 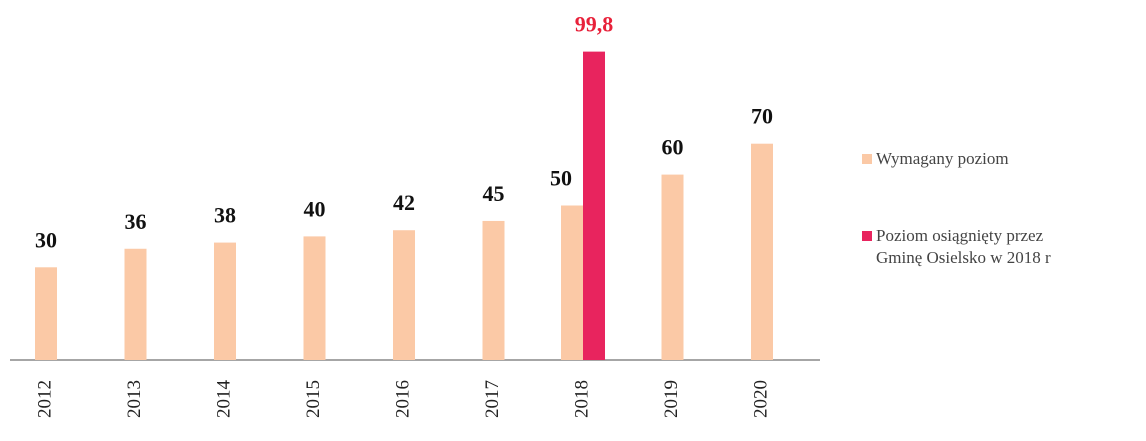 I want to click on x-tick-label: 2015, so click(x=313, y=399).